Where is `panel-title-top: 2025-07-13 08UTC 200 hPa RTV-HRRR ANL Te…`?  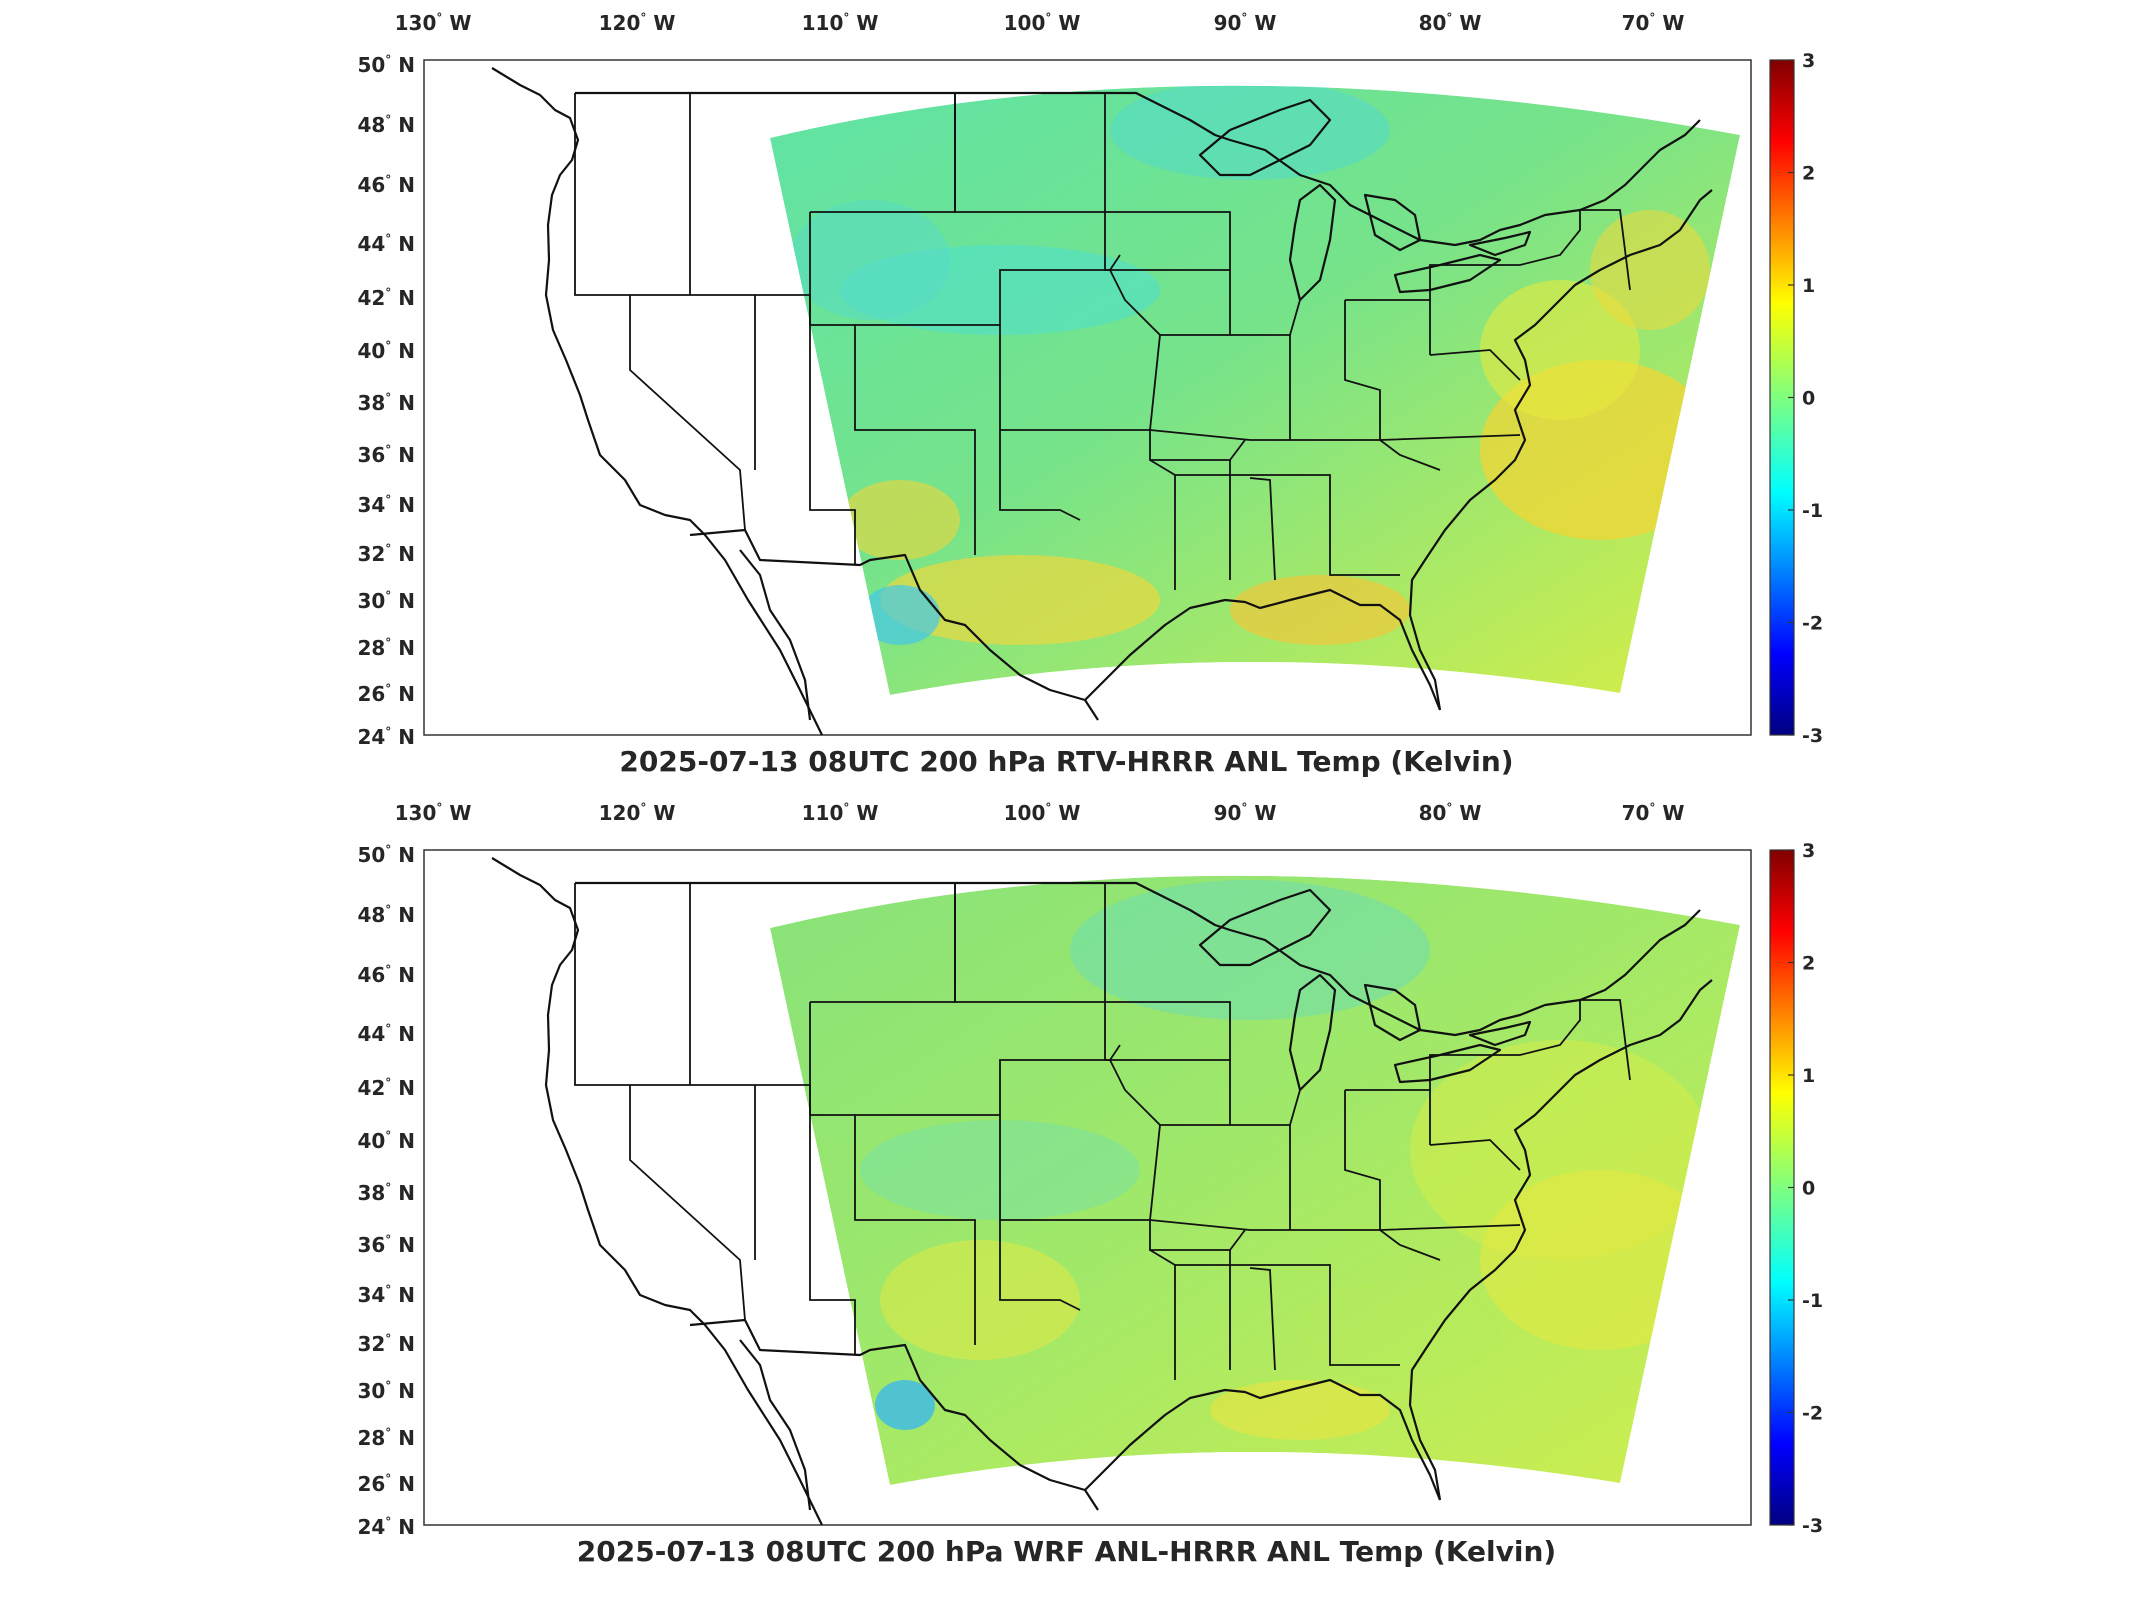 panel-title-top: 2025-07-13 08UTC 200 hPa RTV-HRRR ANL Te… is located at coordinates (1066, 761).